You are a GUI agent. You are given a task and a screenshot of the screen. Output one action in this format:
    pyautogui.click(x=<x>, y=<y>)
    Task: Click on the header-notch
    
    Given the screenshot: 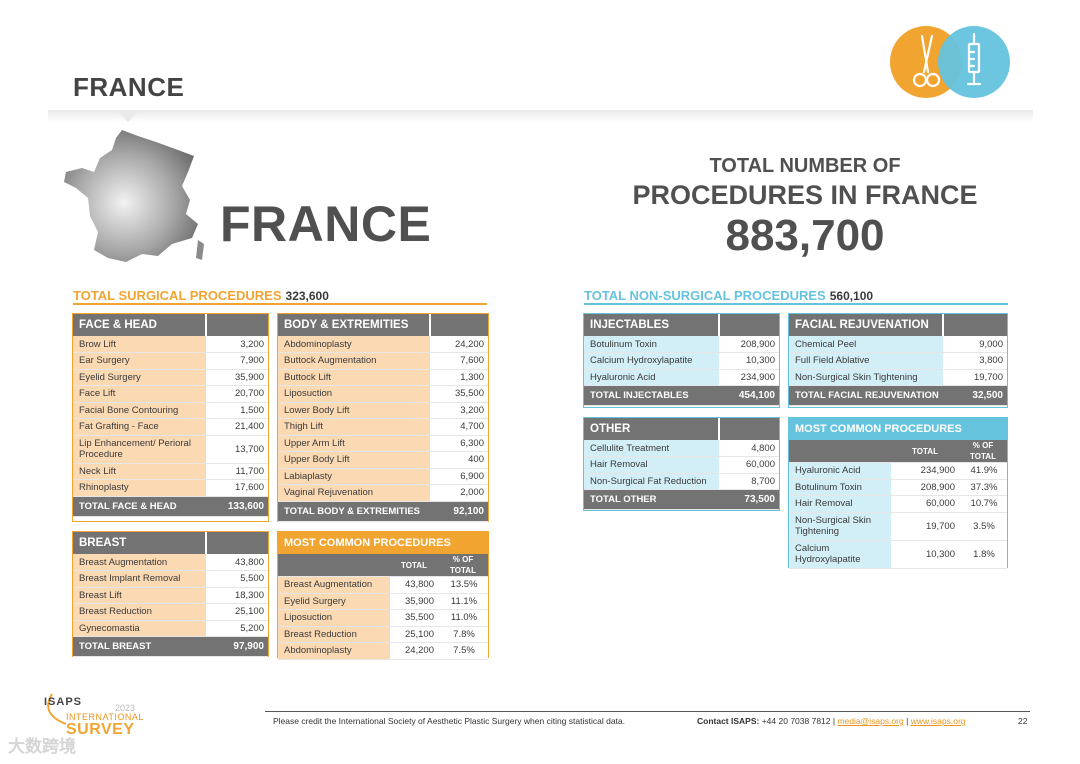 What is the action you would take?
    pyautogui.click(x=128, y=116)
    